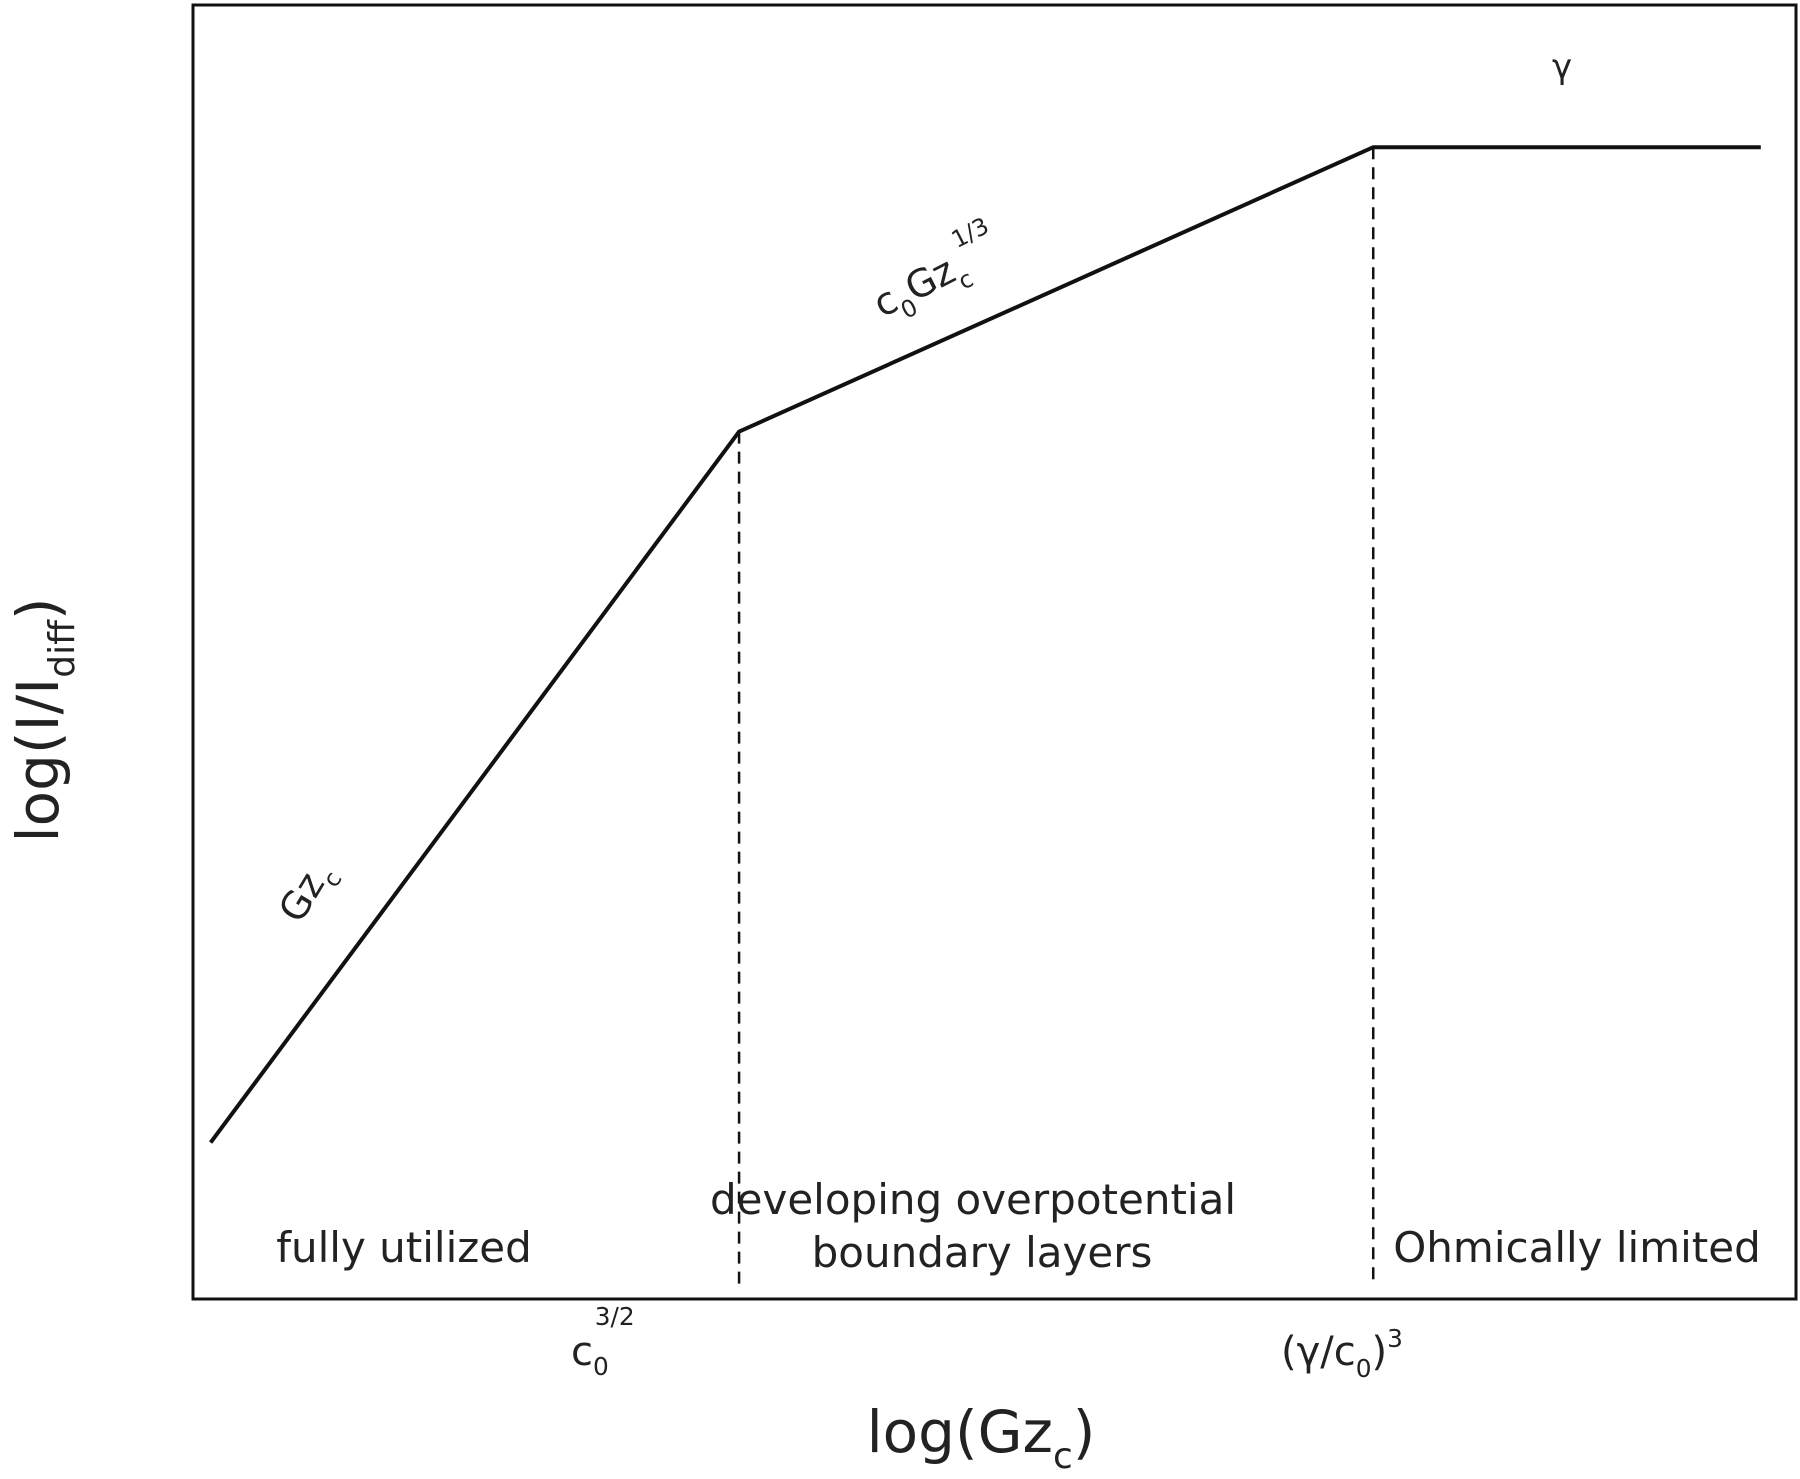 This screenshot has width=1800, height=1479. Describe the element at coordinates (1342, 1353) in the screenshot. I see `x-tick-label-gamma-c0-cubed: (γ/c0)3` at that location.